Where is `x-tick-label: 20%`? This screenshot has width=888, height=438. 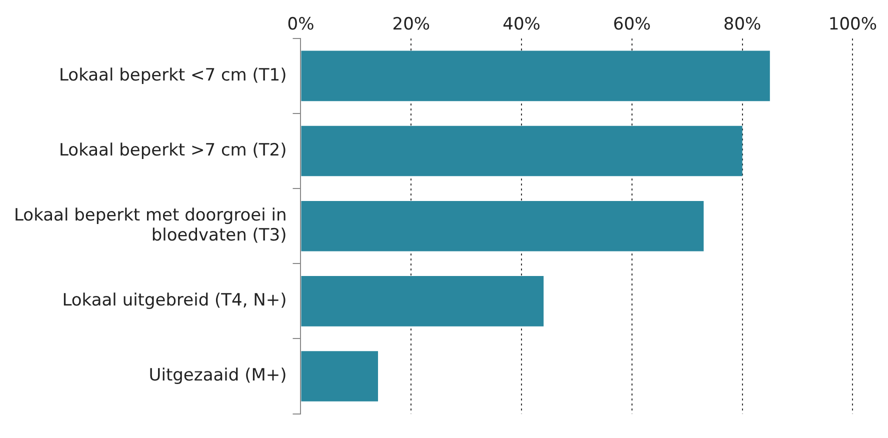
x-tick-label: 20% is located at coordinates (411, 24).